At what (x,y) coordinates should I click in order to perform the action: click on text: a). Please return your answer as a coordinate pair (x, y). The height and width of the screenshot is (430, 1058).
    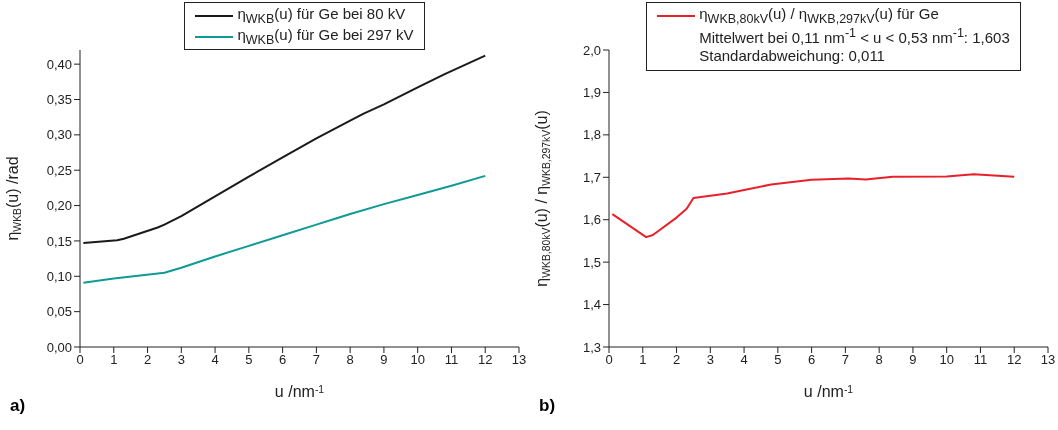
    Looking at the image, I should click on (18, 406).